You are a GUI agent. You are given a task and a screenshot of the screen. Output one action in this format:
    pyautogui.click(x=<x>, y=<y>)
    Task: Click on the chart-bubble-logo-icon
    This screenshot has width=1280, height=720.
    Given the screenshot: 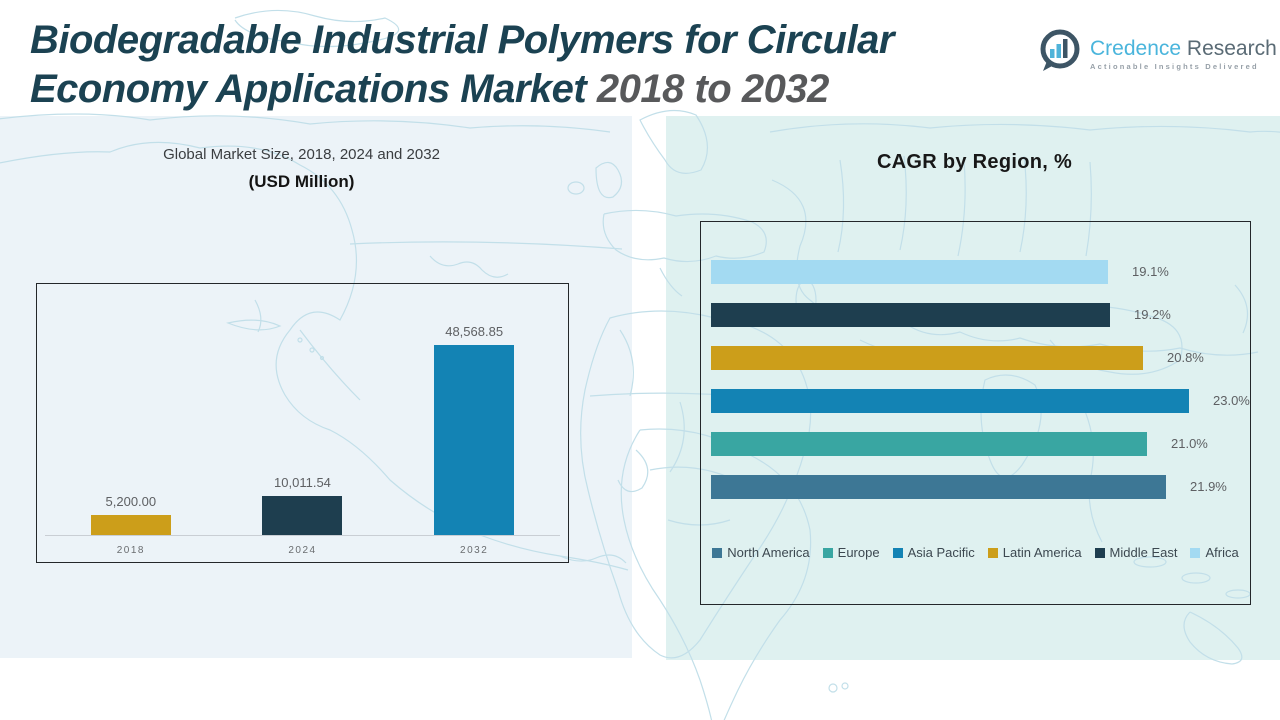 What is the action you would take?
    pyautogui.click(x=1060, y=53)
    